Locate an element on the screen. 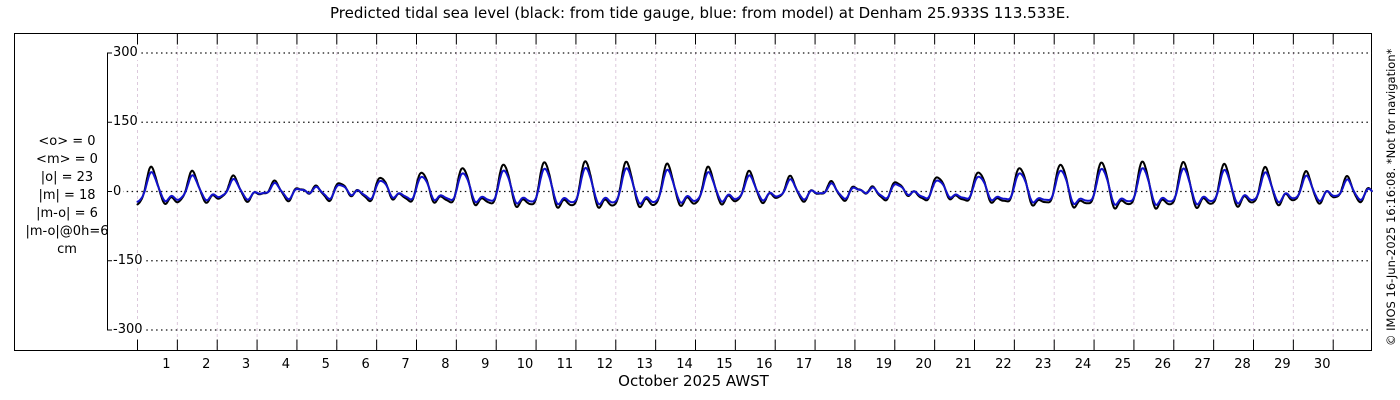 The width and height of the screenshot is (1400, 400). x-tick-label: 24 is located at coordinates (1083, 364).